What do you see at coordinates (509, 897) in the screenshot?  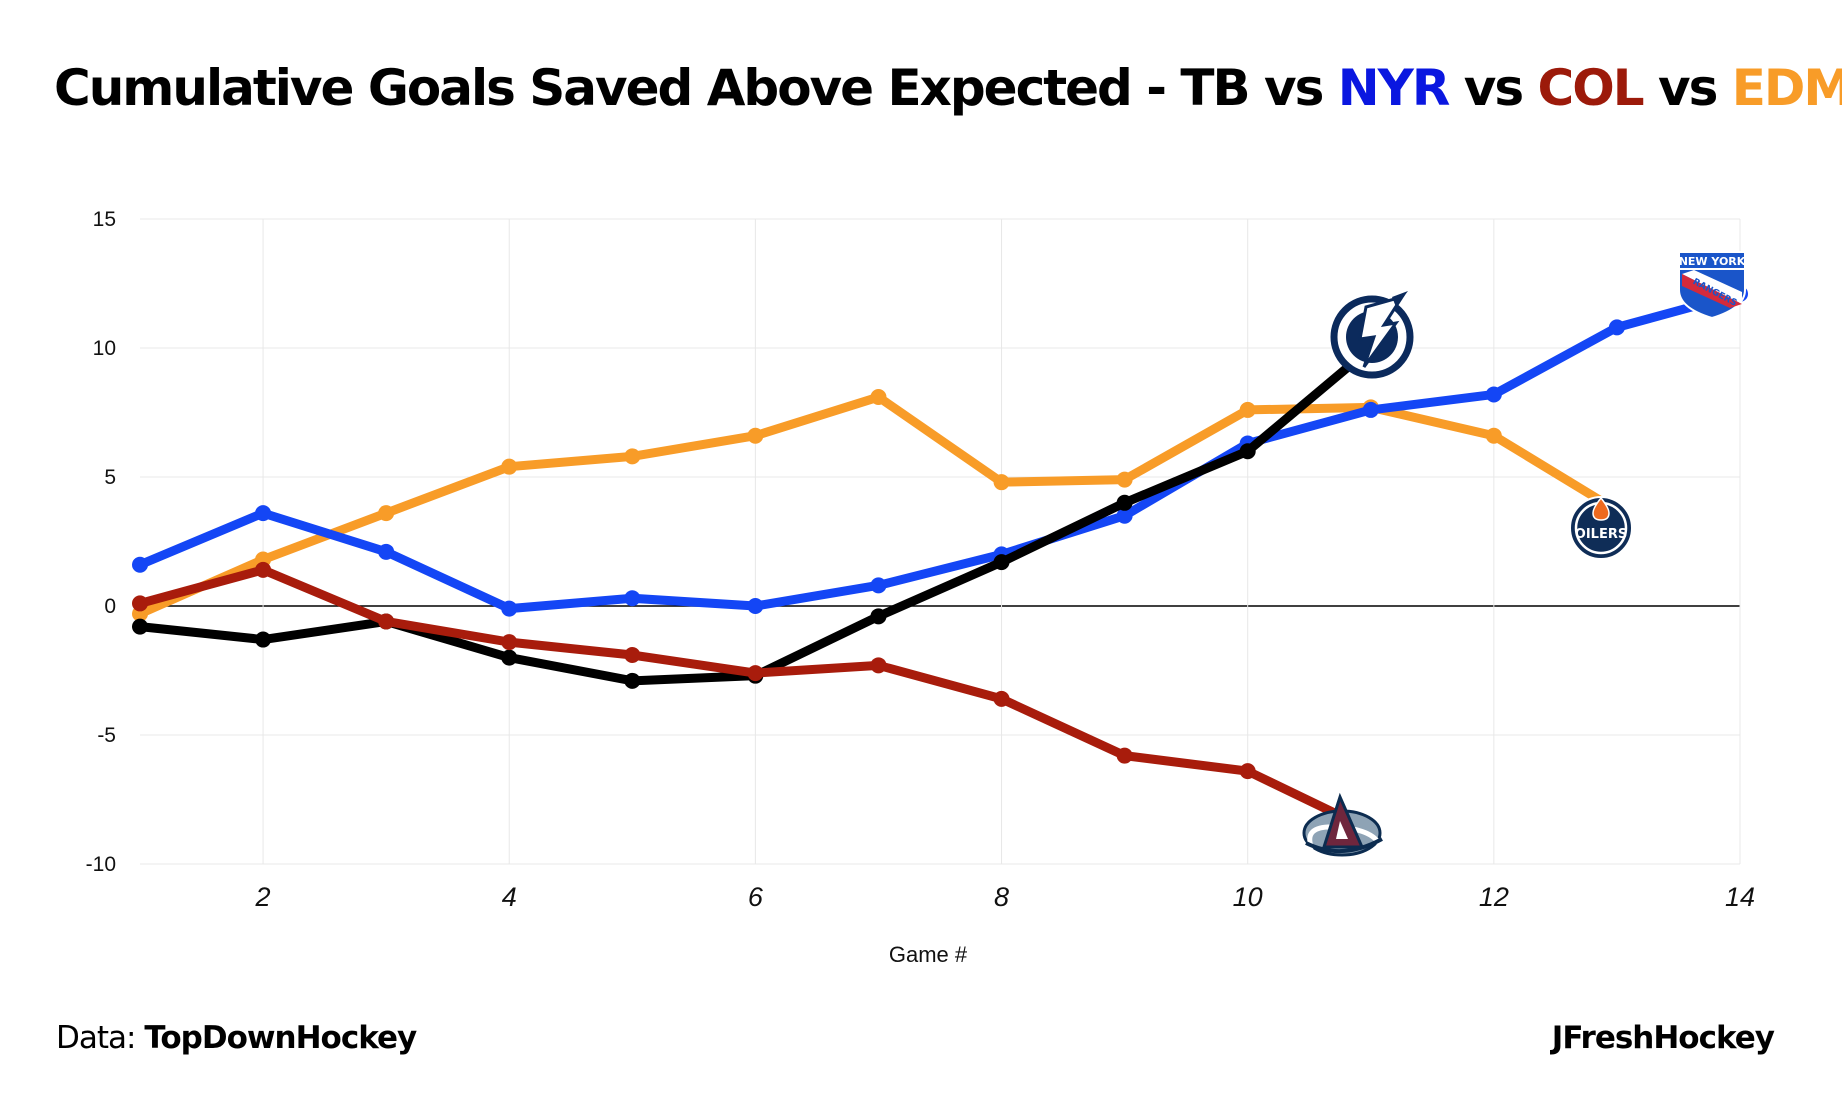 I see `x-tick-label: 4` at bounding box center [509, 897].